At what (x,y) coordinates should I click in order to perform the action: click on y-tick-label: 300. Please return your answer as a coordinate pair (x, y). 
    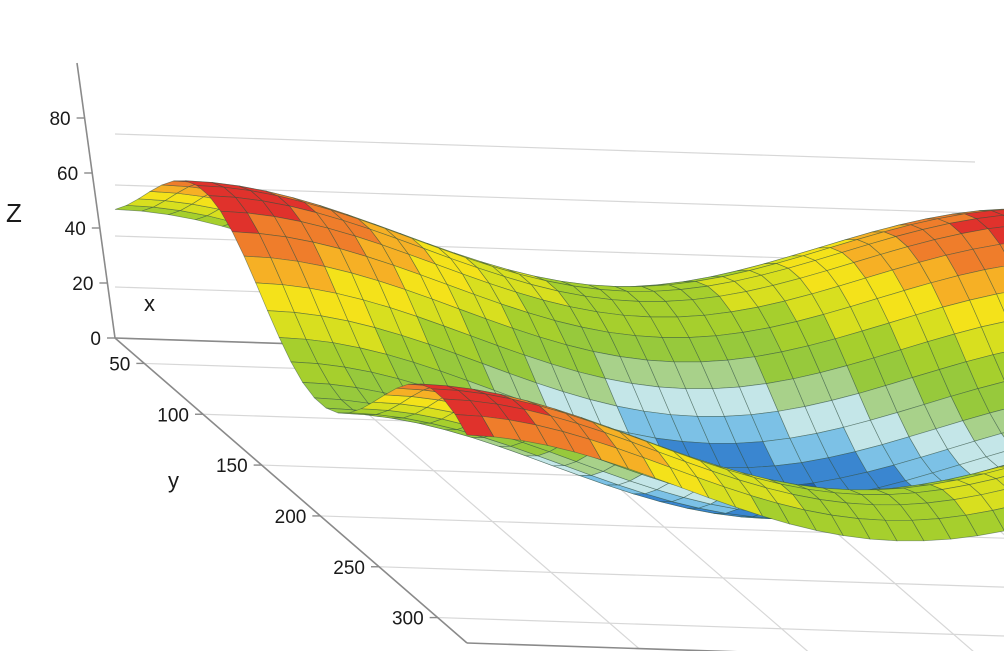
    Looking at the image, I should click on (408, 619).